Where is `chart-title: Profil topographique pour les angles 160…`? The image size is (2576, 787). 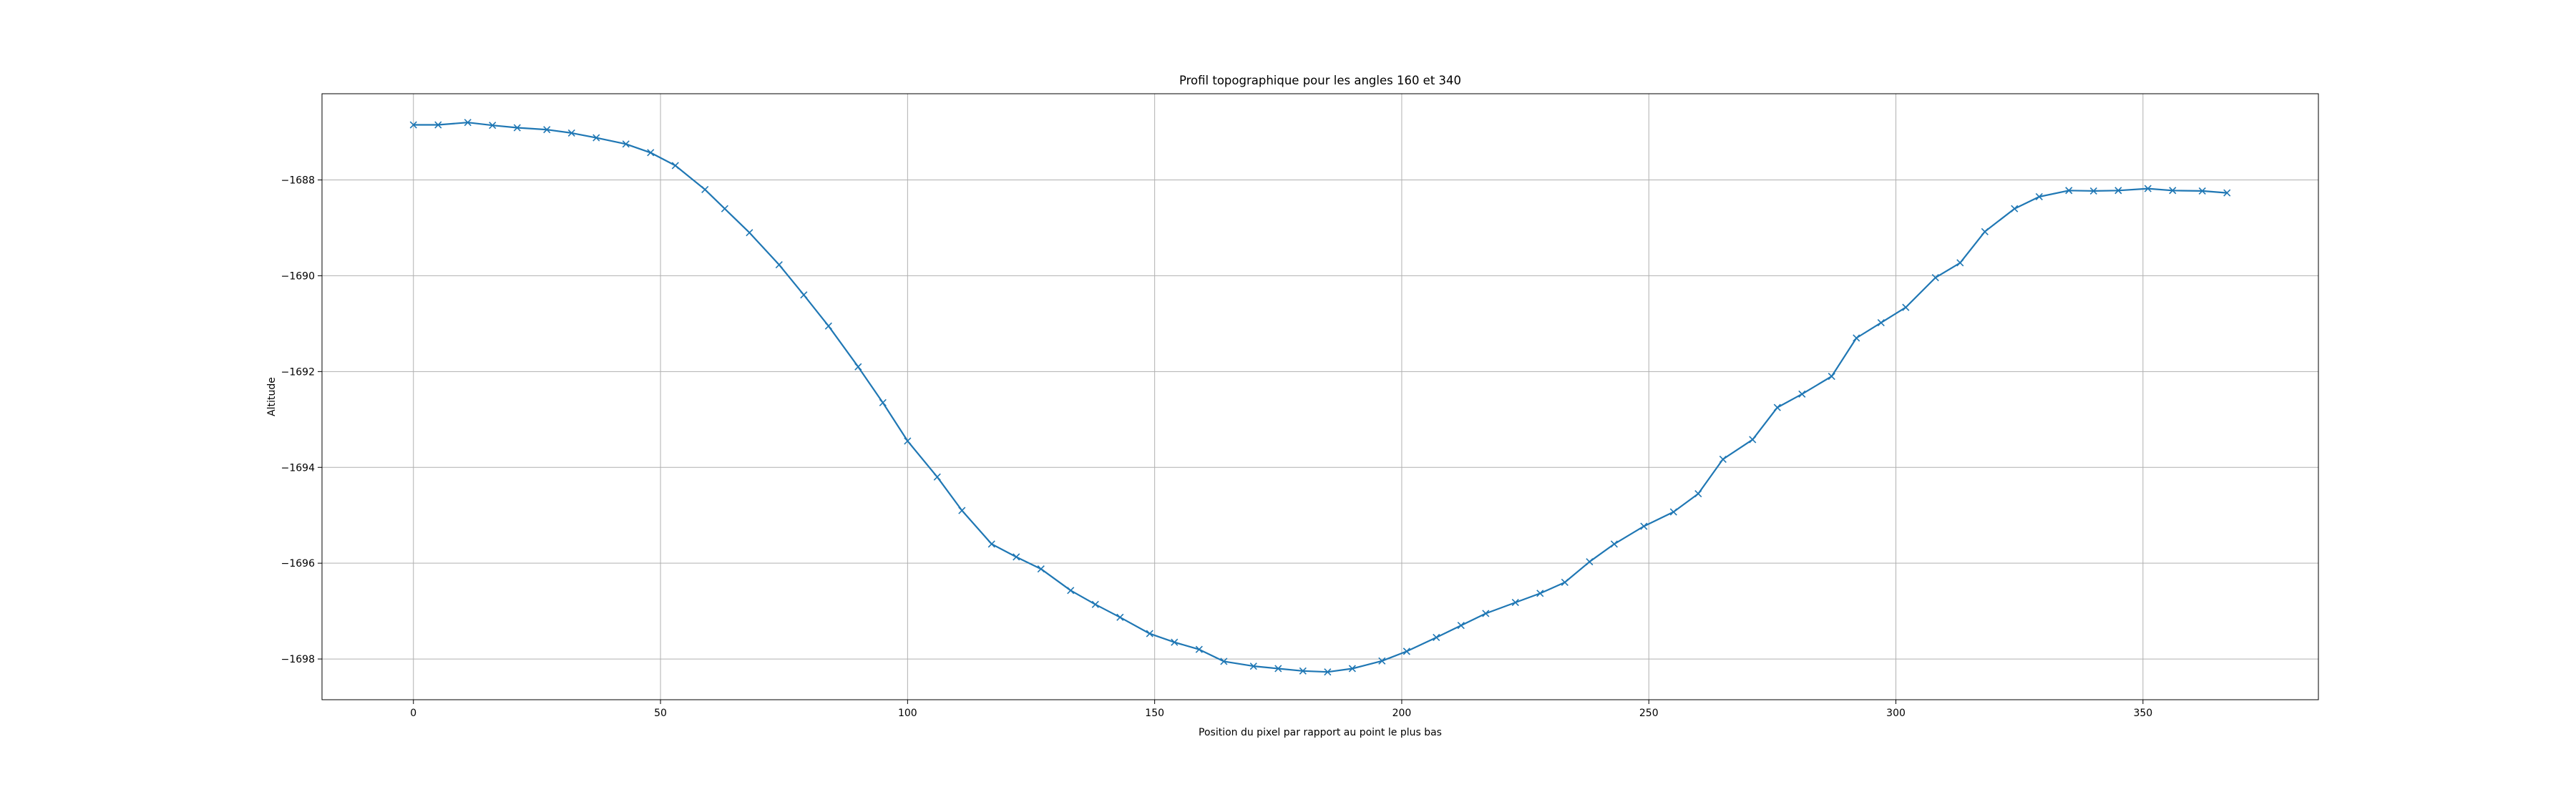 chart-title: Profil topographique pour les angles 160… is located at coordinates (1320, 80).